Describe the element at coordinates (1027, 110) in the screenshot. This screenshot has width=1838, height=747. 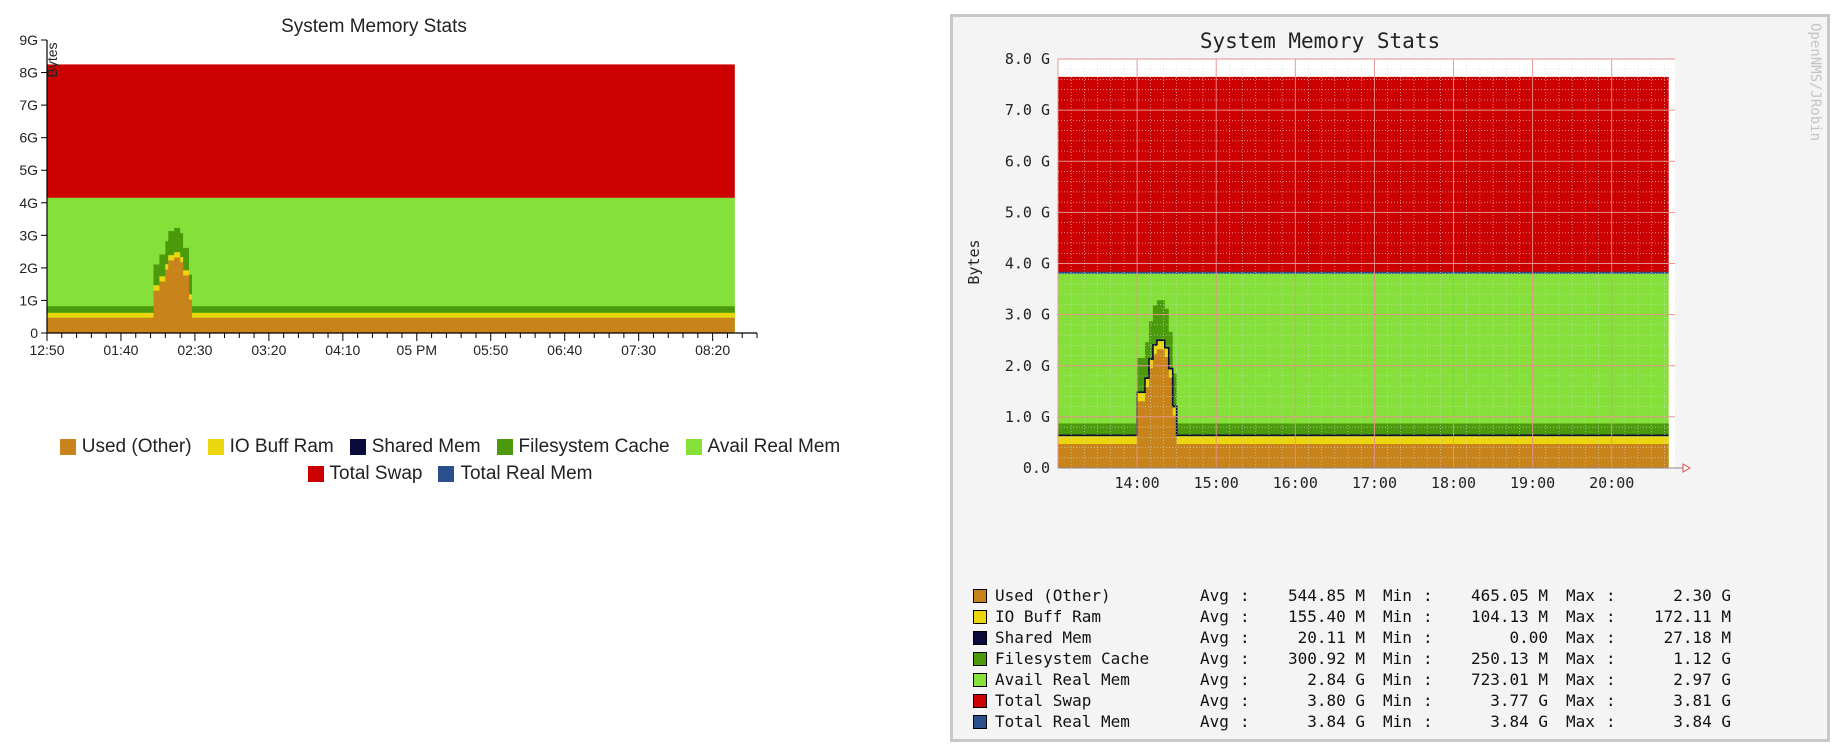
I see `y-tick-label: 7.0 G` at that location.